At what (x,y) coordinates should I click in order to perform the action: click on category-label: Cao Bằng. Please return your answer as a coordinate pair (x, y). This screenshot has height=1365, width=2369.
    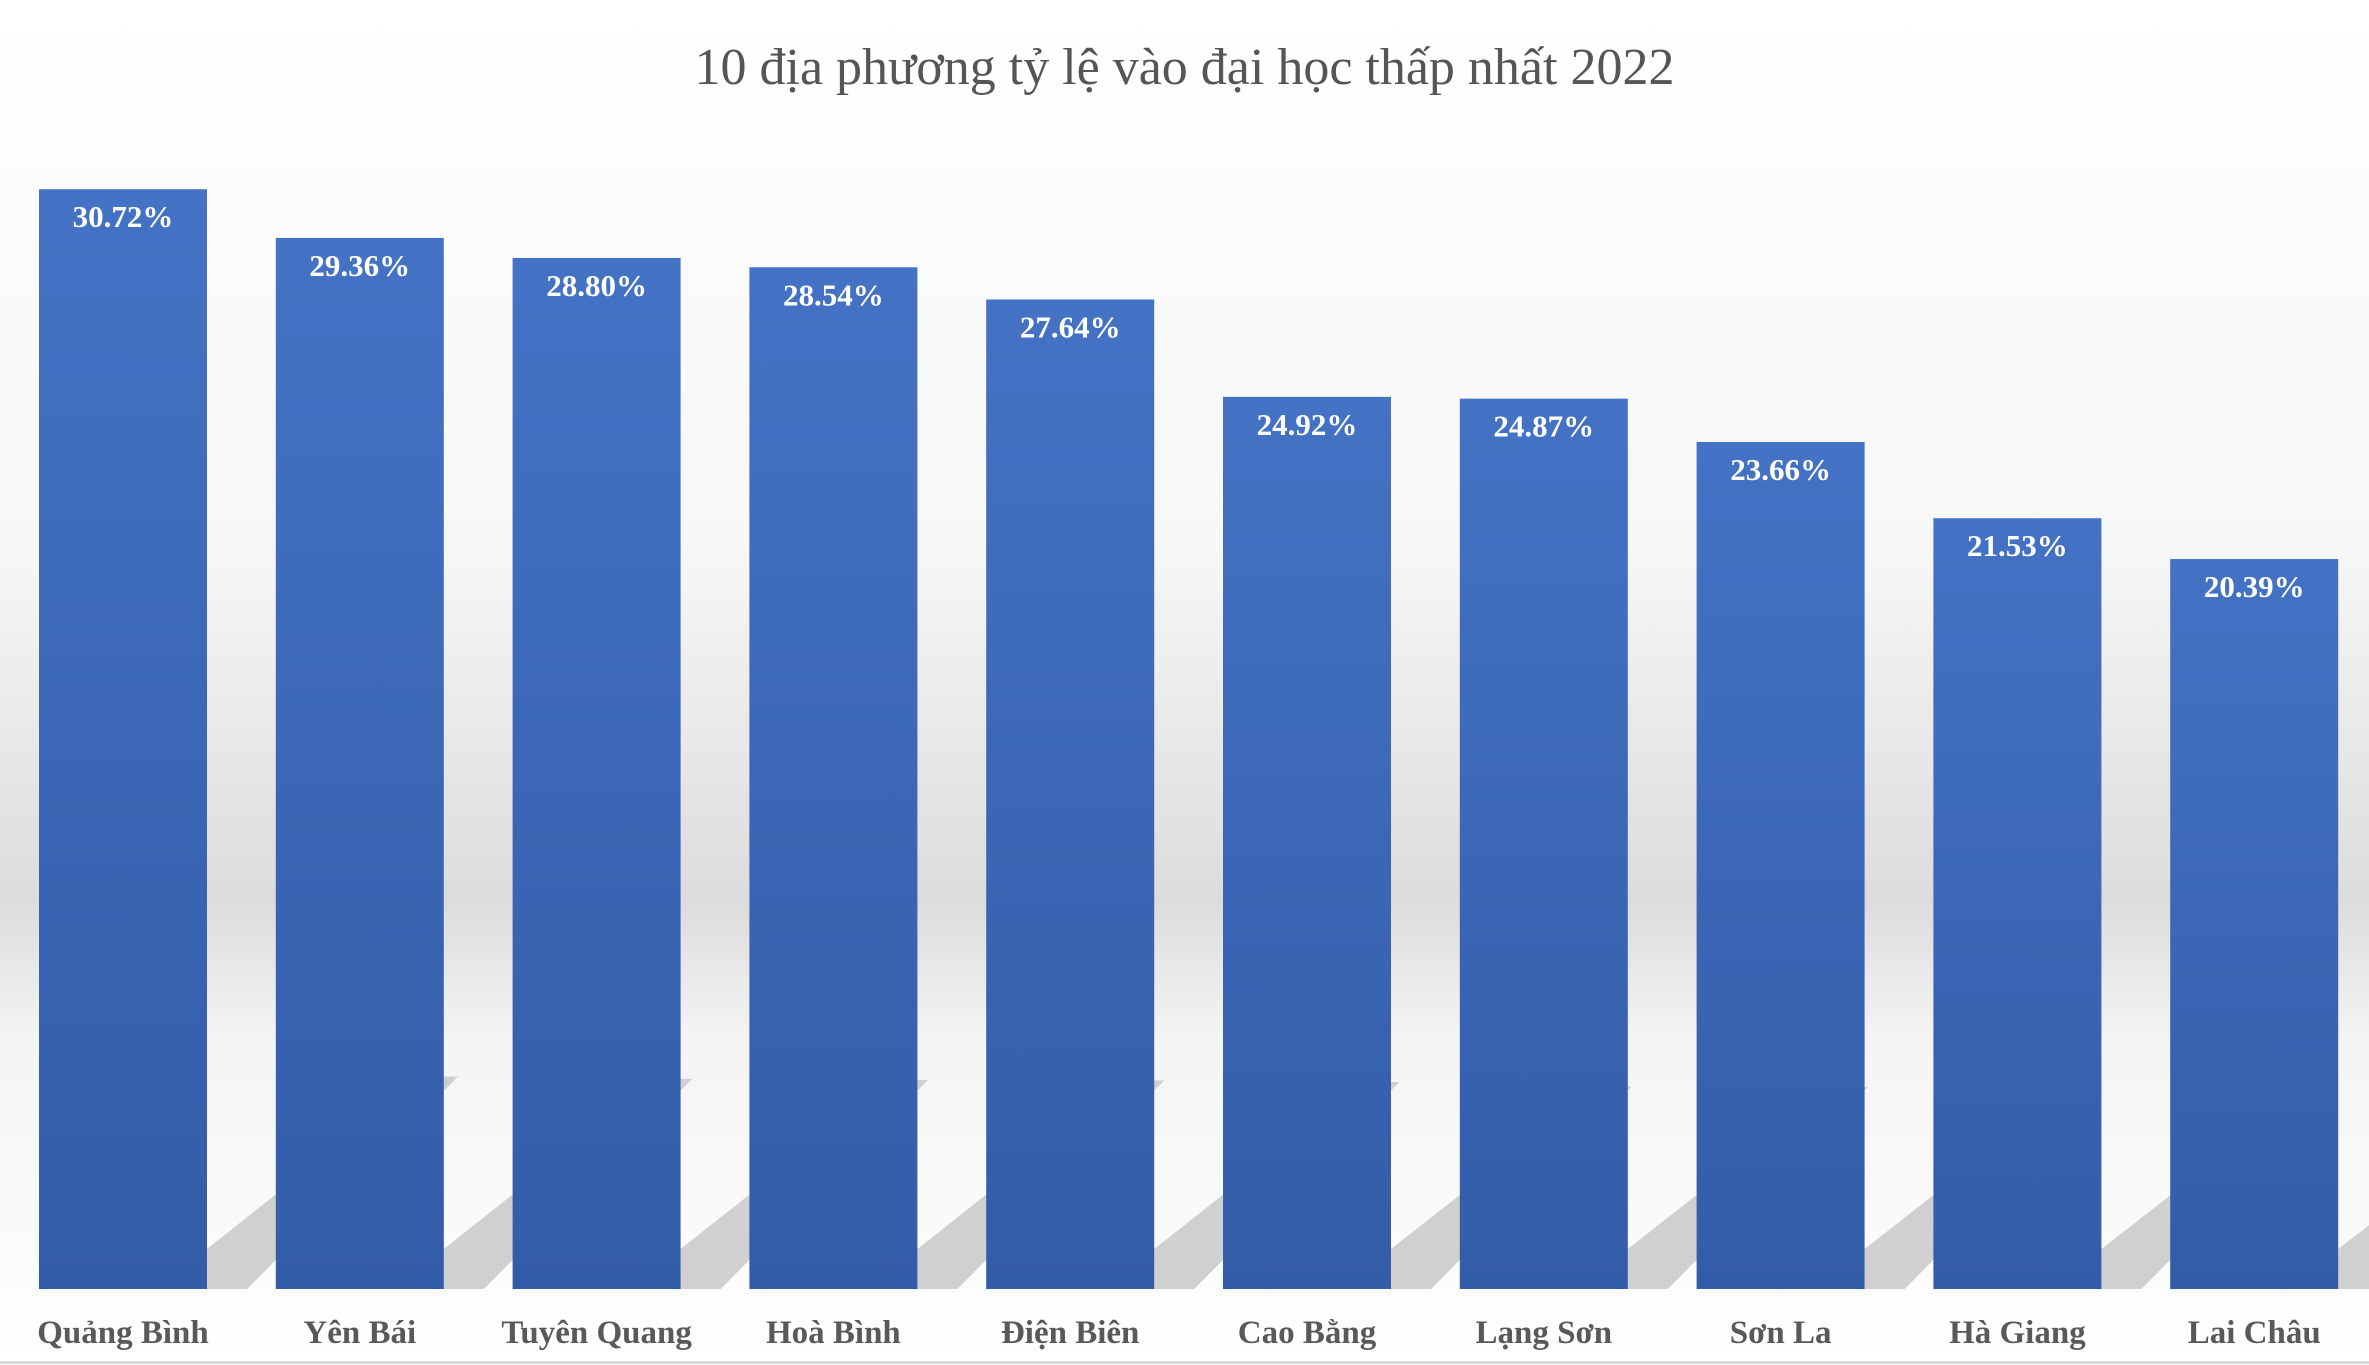
    Looking at the image, I should click on (1307, 1333).